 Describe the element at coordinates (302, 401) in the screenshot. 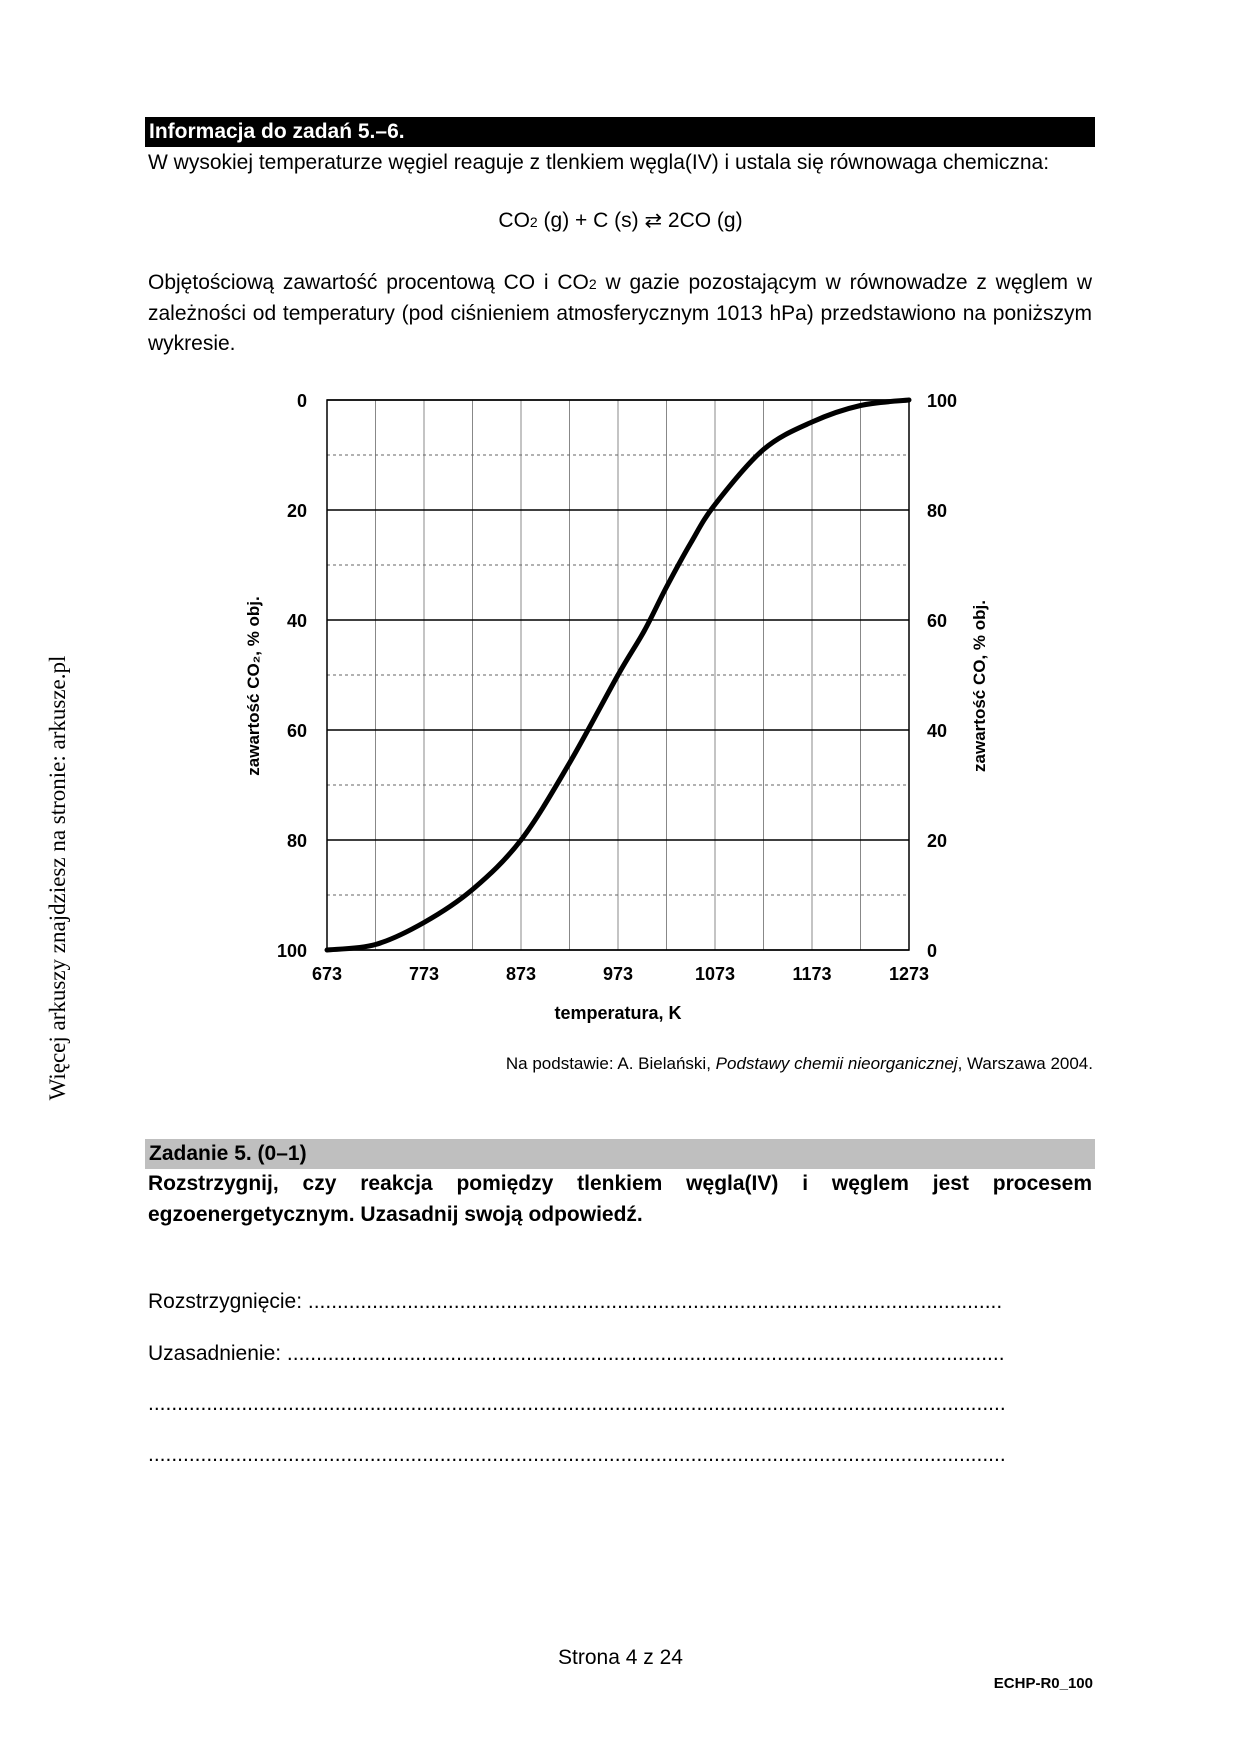

I see `y-left-tick-label: 0` at that location.